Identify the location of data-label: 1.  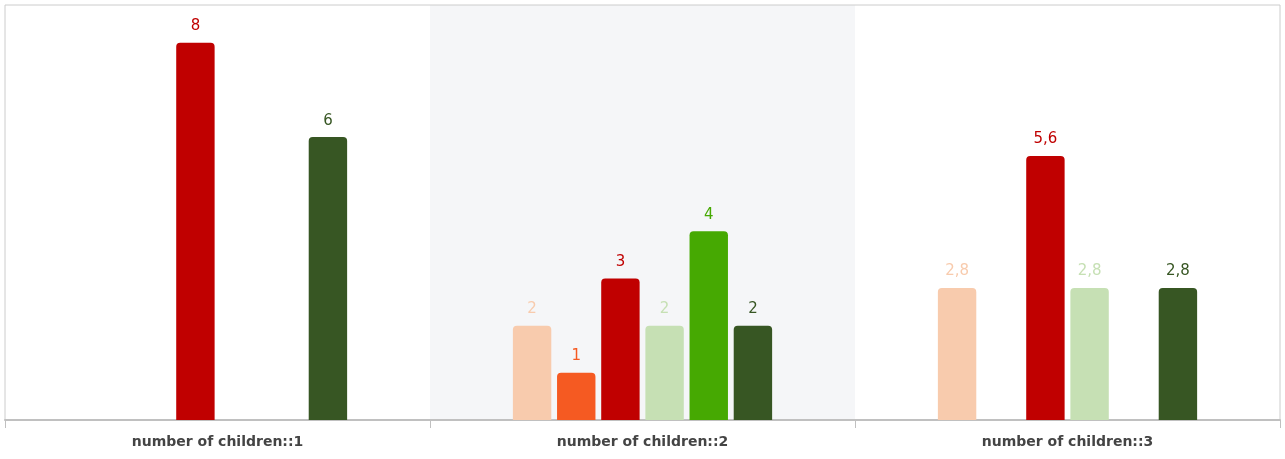
(576, 355).